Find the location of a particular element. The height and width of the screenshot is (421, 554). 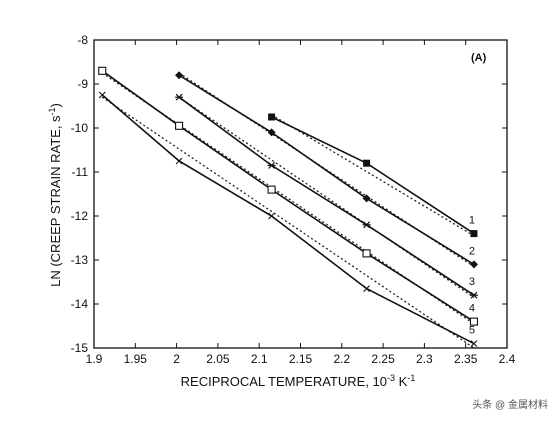

x-tick-label: 1.9 is located at coordinates (94, 359).